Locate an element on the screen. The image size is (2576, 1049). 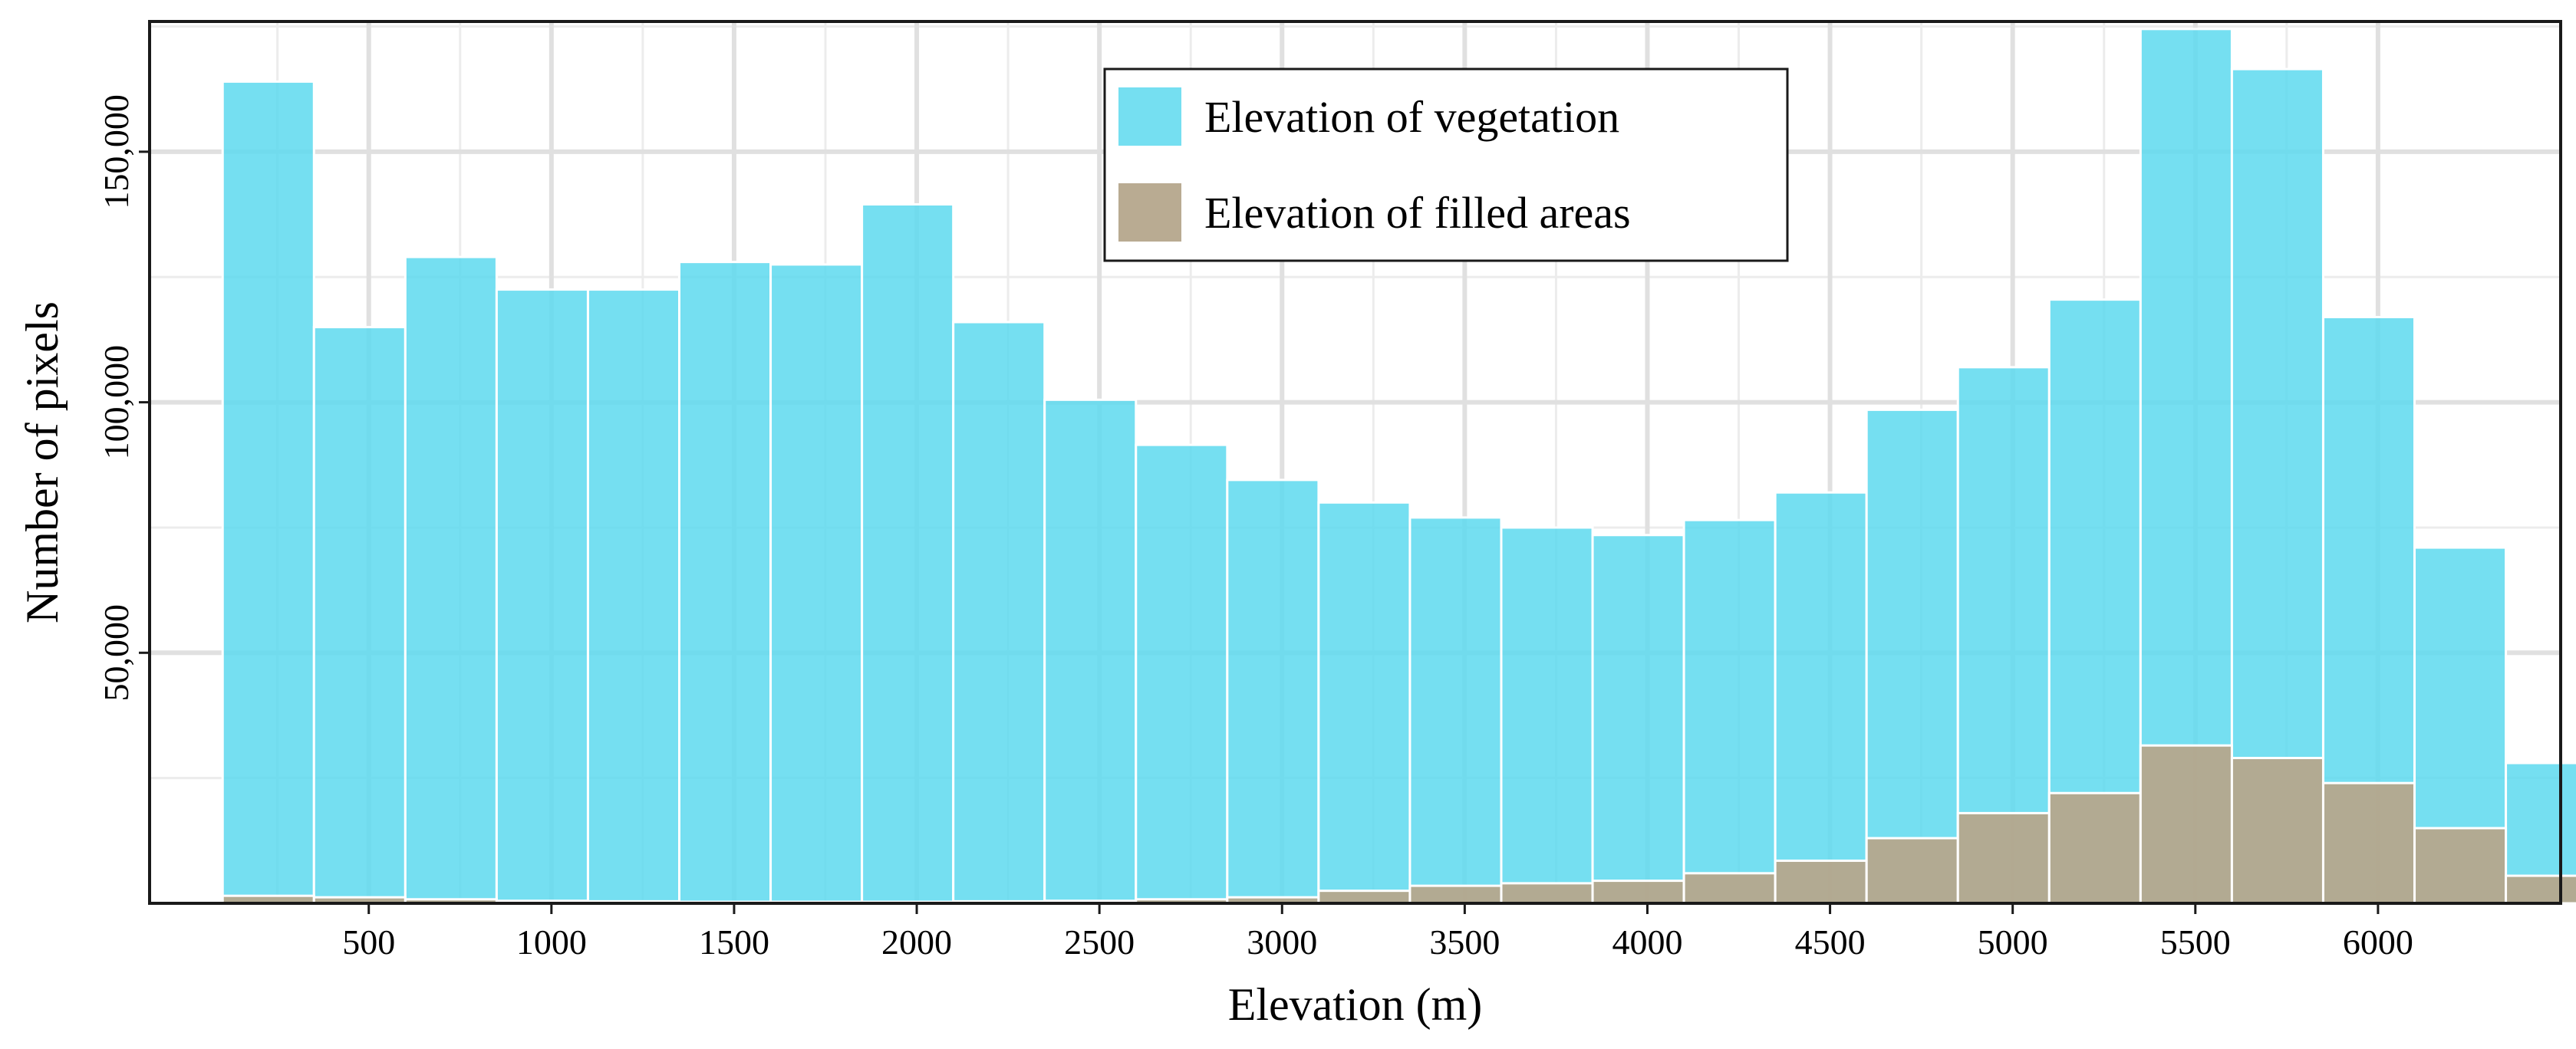
x-tick-label: 2000 is located at coordinates (916, 942).